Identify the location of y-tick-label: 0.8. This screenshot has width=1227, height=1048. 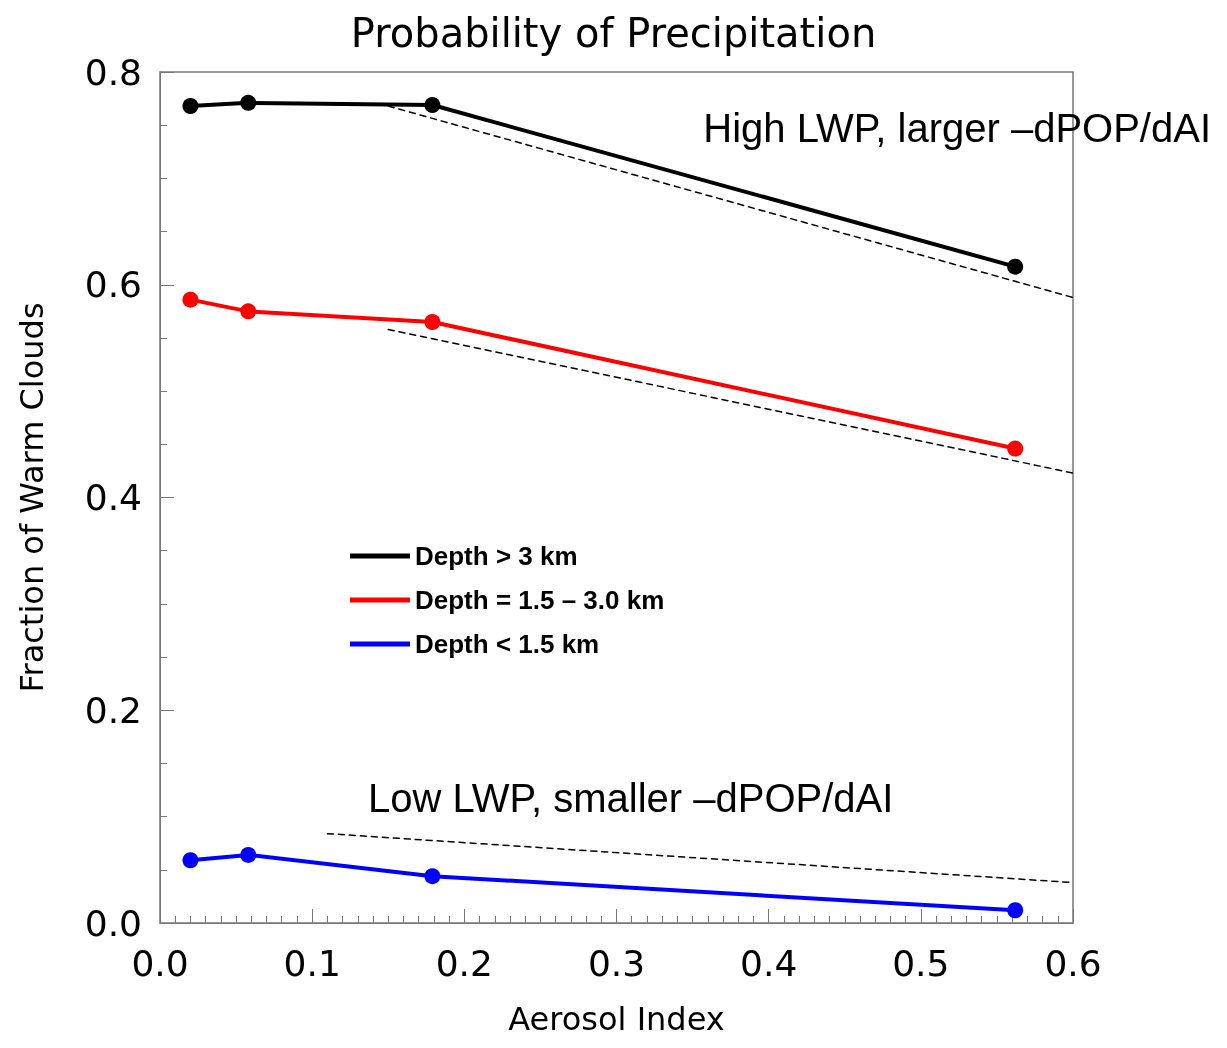
(113, 72).